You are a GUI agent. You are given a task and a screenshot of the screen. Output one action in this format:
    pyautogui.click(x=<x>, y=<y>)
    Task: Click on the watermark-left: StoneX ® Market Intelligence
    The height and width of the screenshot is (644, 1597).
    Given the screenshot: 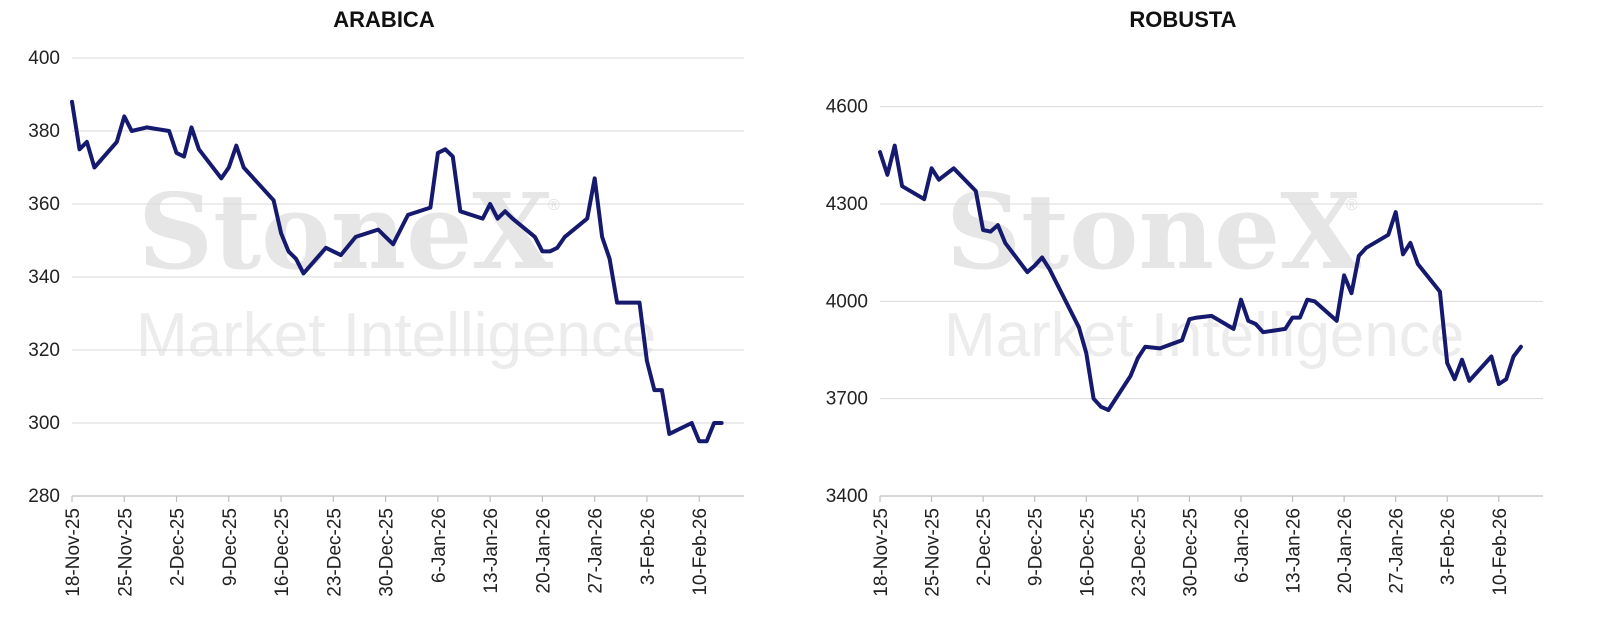 What is the action you would take?
    pyautogui.click(x=396, y=270)
    